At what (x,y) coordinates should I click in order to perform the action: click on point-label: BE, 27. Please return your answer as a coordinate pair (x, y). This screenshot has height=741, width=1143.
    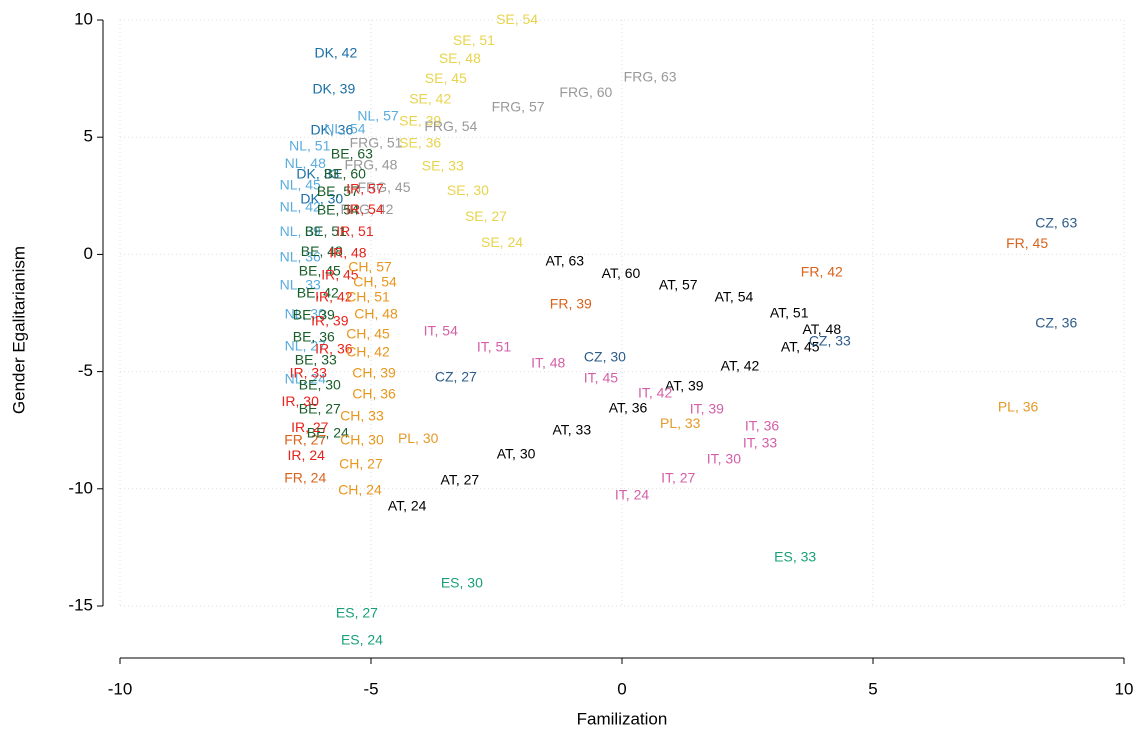
    Looking at the image, I should click on (320, 409).